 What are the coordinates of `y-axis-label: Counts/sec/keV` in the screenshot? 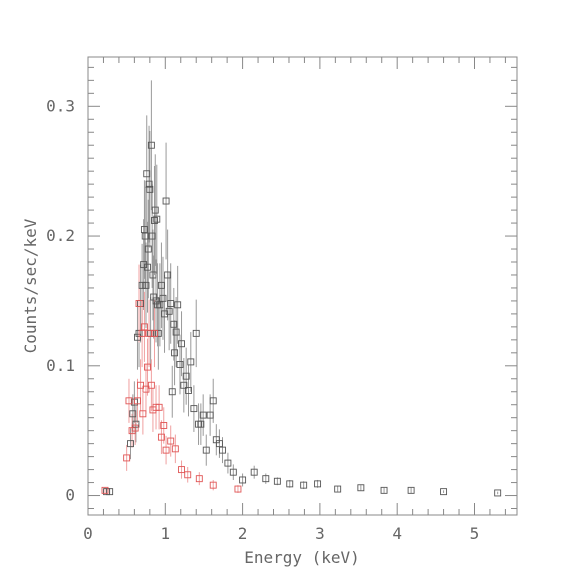 It's located at (30, 285).